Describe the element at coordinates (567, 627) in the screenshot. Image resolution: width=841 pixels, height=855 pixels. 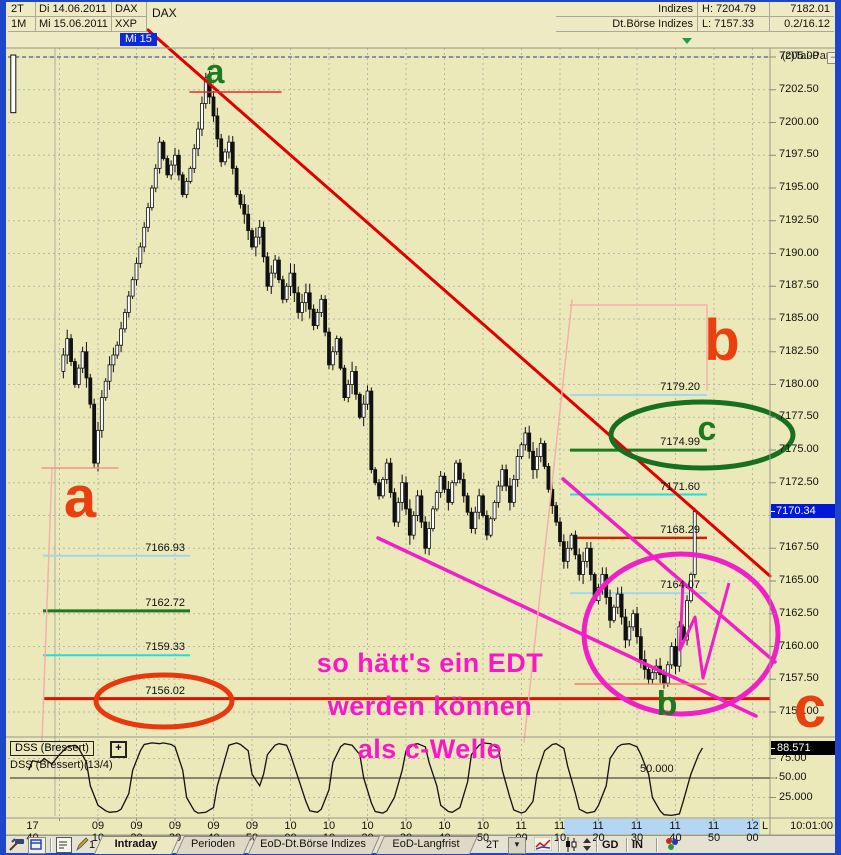
I see `magenta-wedge-lower` at that location.